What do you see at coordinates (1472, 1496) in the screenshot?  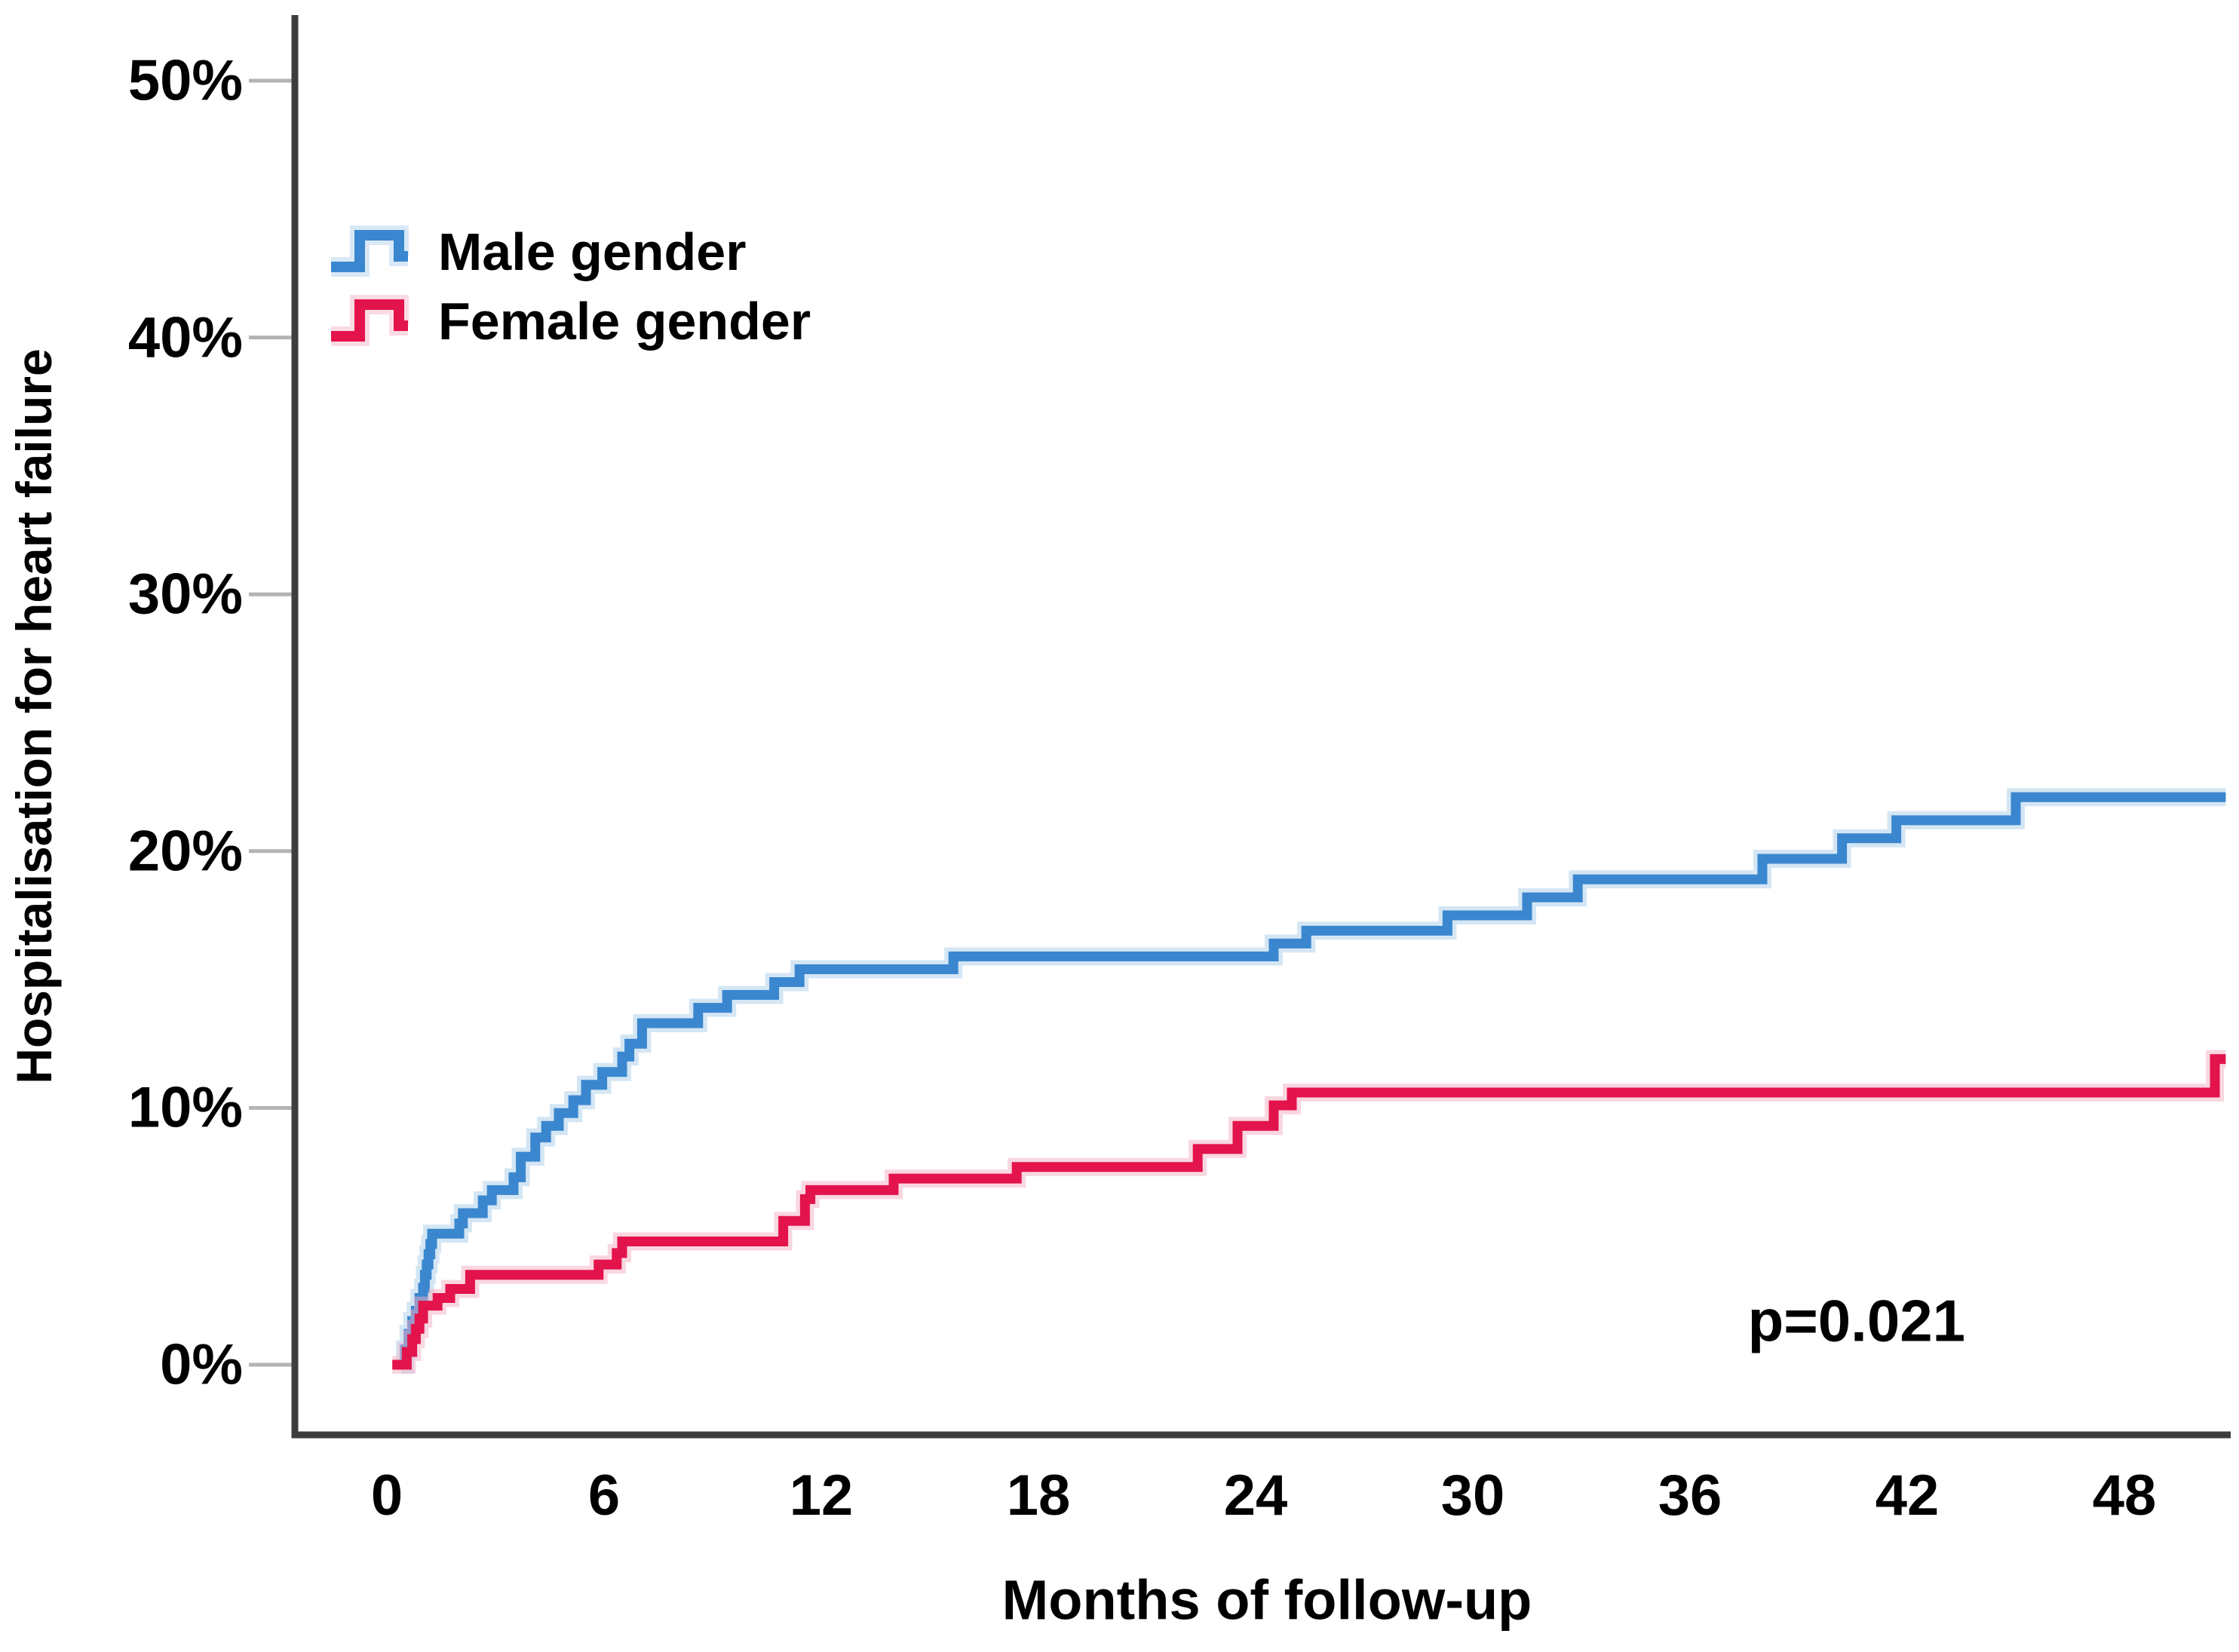 I see `x-tick-label: 30` at bounding box center [1472, 1496].